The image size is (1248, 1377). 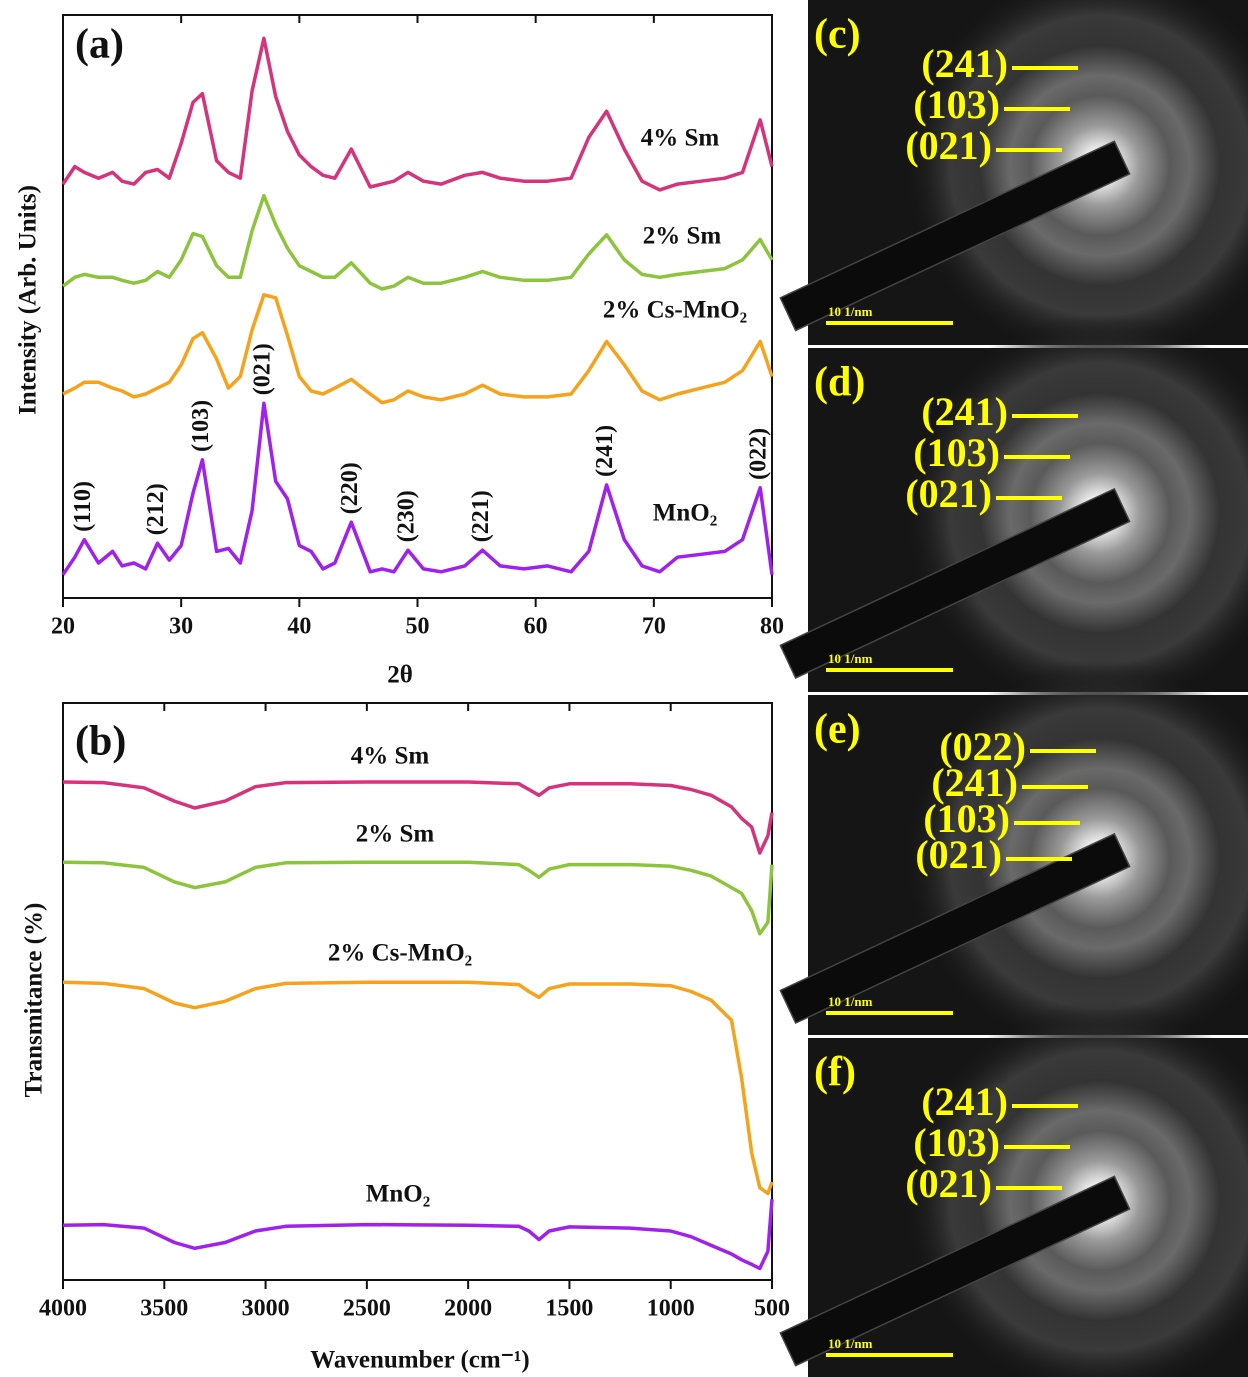 I want to click on x-tick-label: 2500, so click(x=367, y=1309).